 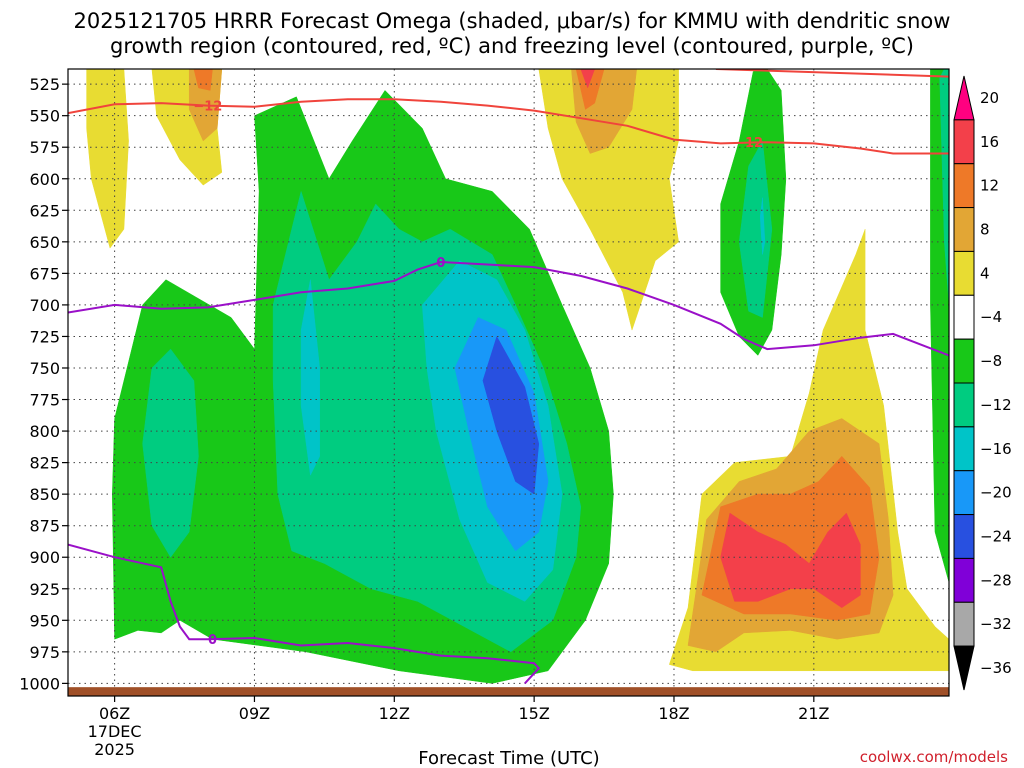 What do you see at coordinates (996, 580) in the screenshot?
I see `colorbar-label-11: −28` at bounding box center [996, 580].